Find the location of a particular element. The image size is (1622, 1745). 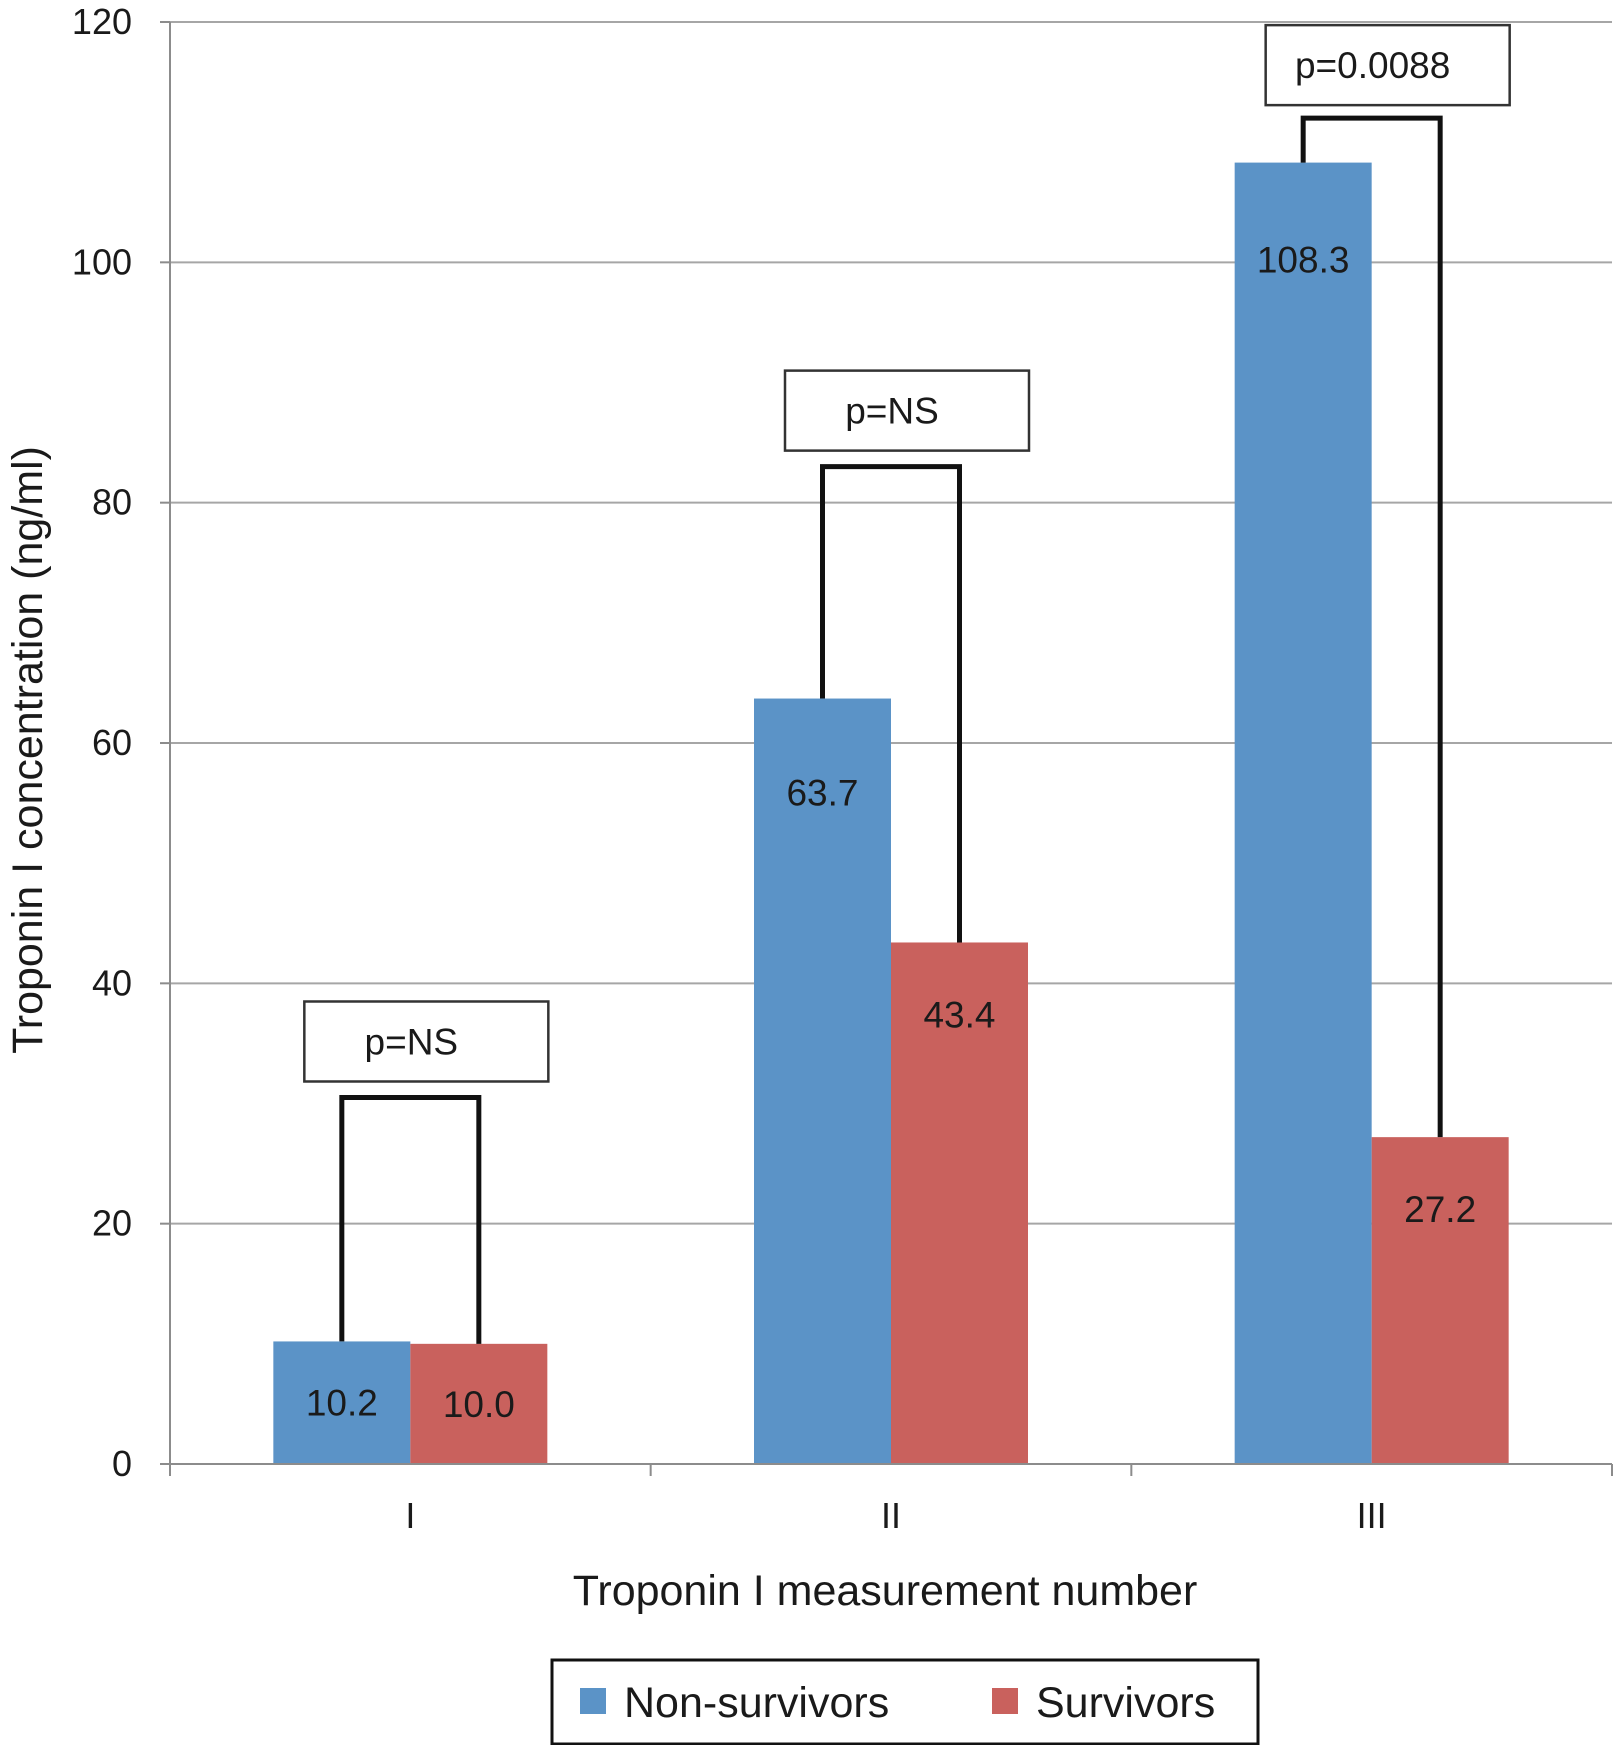

y-tick-label-120: 120 is located at coordinates (102, 21).